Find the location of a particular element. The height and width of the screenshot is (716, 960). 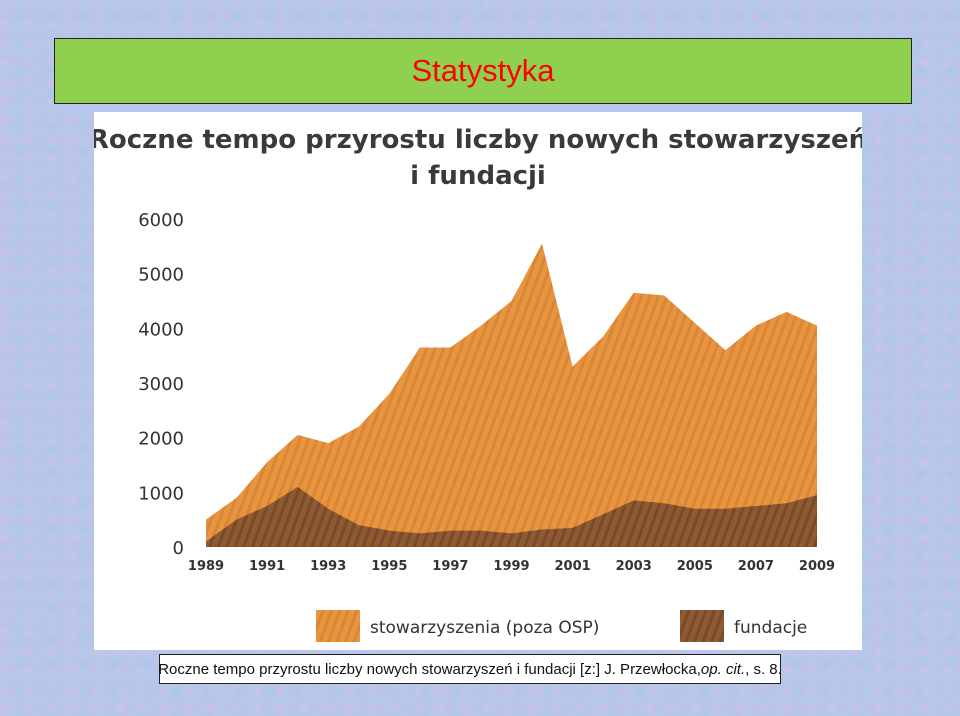

y-tick-label: 2000 is located at coordinates (161, 439).